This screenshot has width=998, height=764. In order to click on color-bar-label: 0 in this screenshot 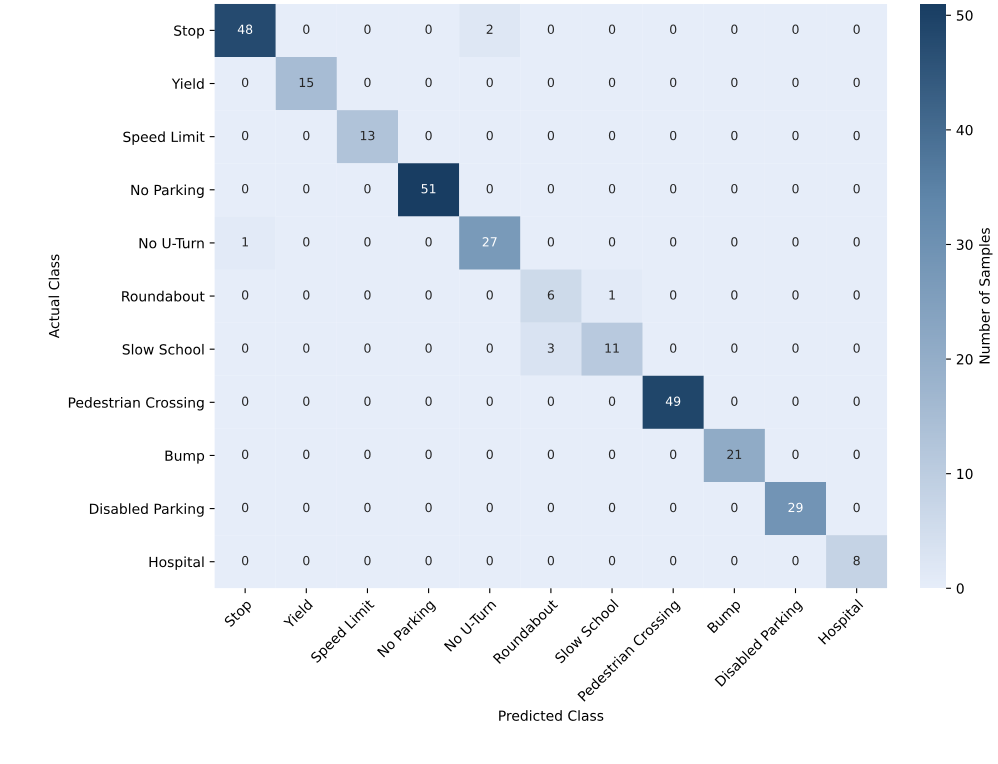, I will do `click(960, 588)`.